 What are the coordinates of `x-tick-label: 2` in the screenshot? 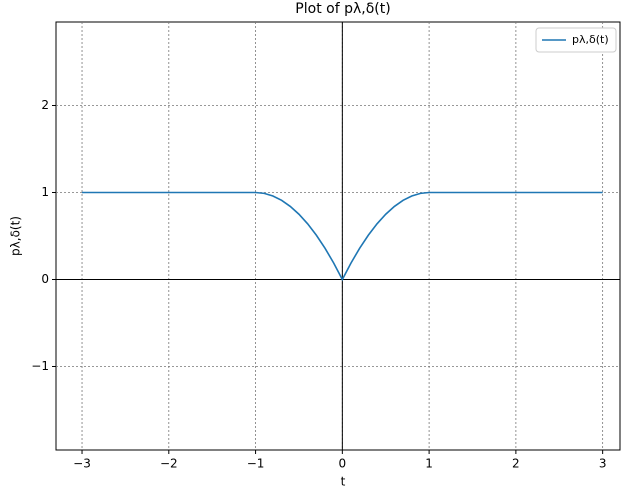 It's located at (516, 464).